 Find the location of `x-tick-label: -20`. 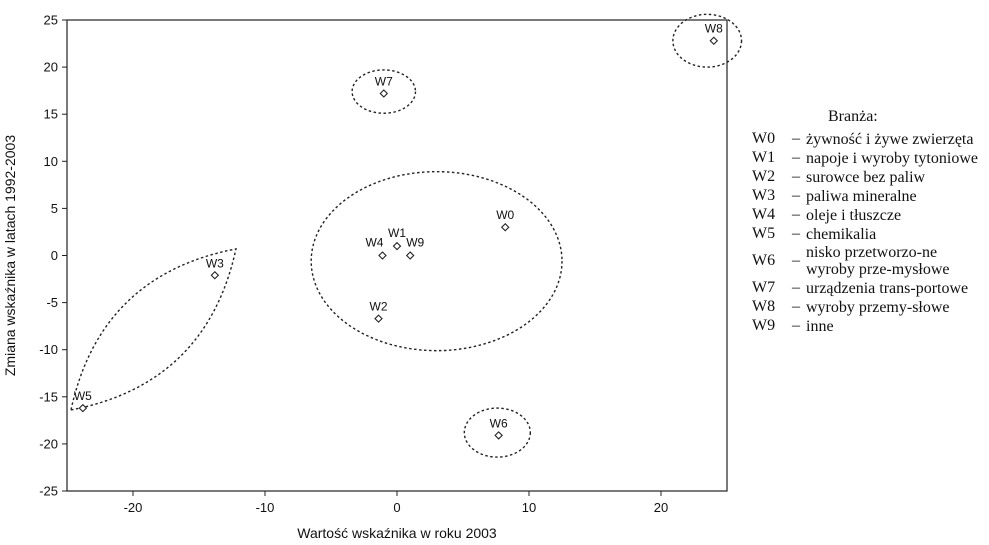

x-tick-label: -20 is located at coordinates (133, 507).